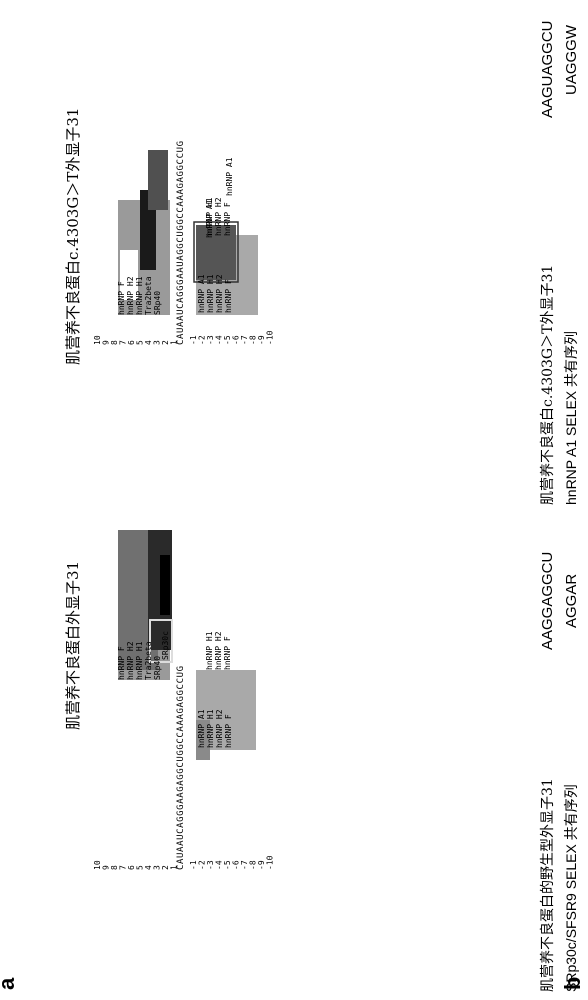 This screenshot has width=588, height=1000. I want to click on mutant-title: 肌营养不良蛋白c.4303G＞T外显子31, so click(73, 236).